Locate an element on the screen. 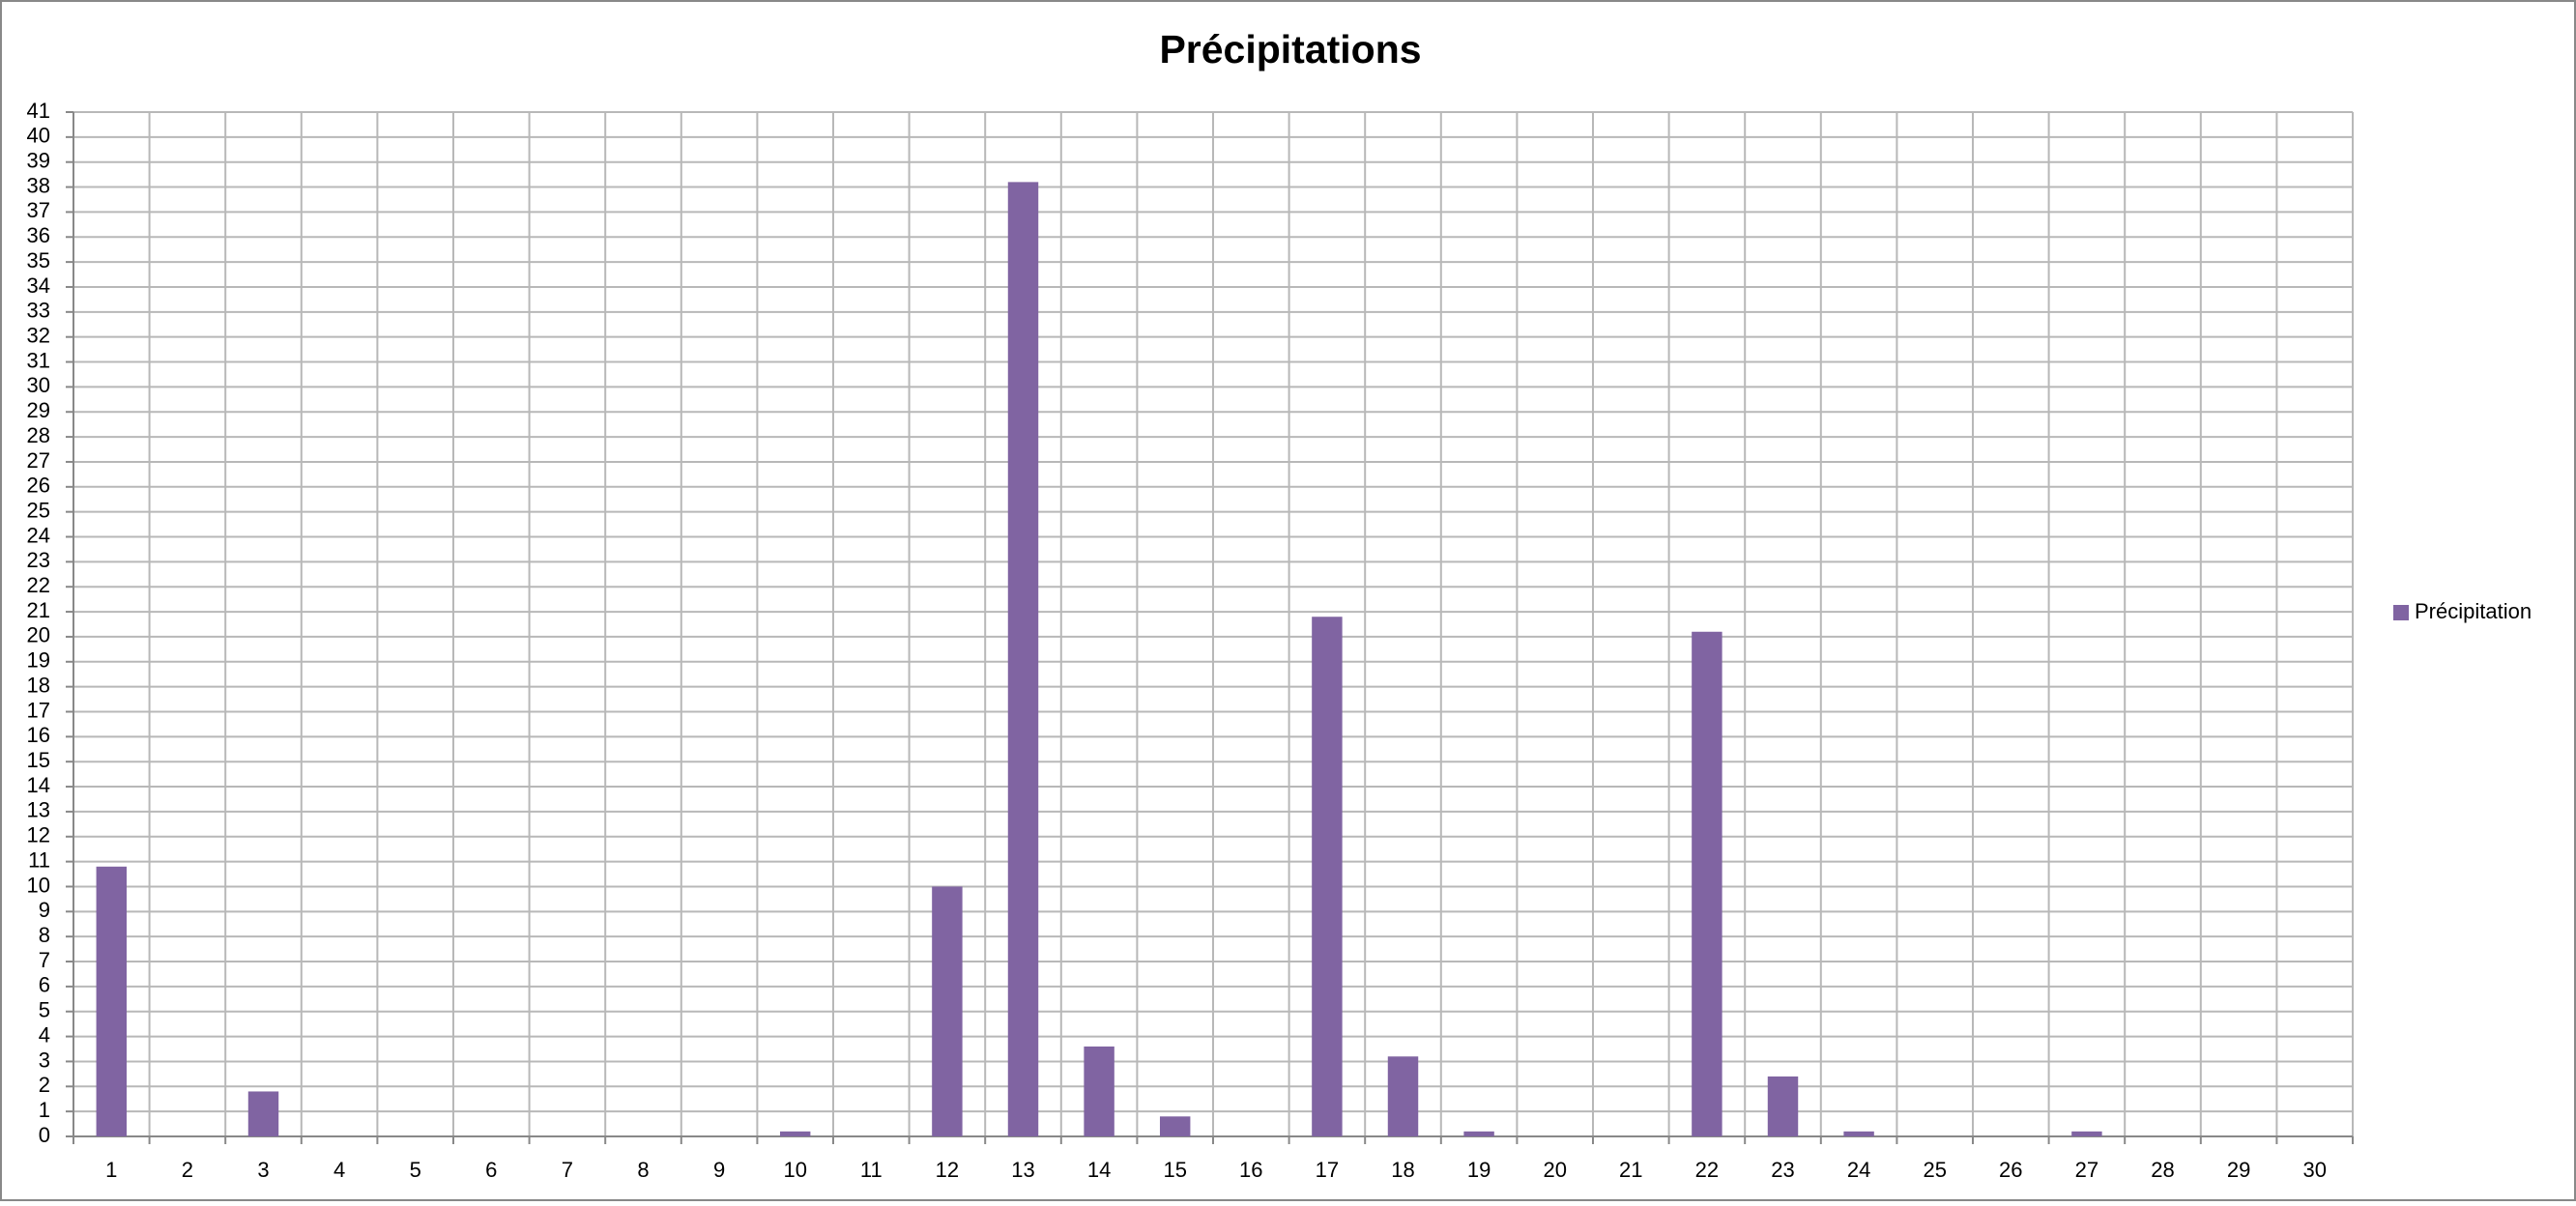 The image size is (2576, 1206). x-tick-label: 1 is located at coordinates (111, 1170).